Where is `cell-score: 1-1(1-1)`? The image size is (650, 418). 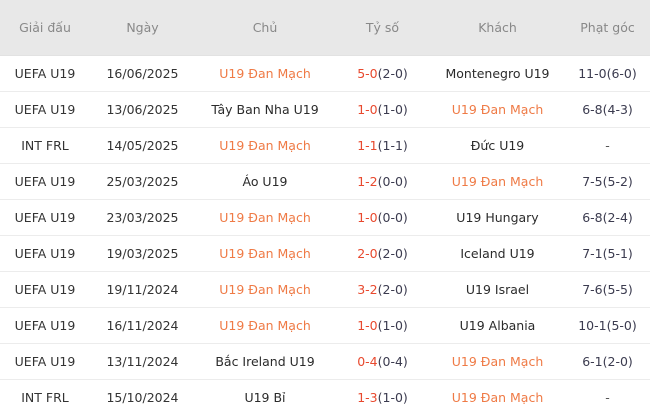 cell-score: 1-1(1-1) is located at coordinates (382, 145).